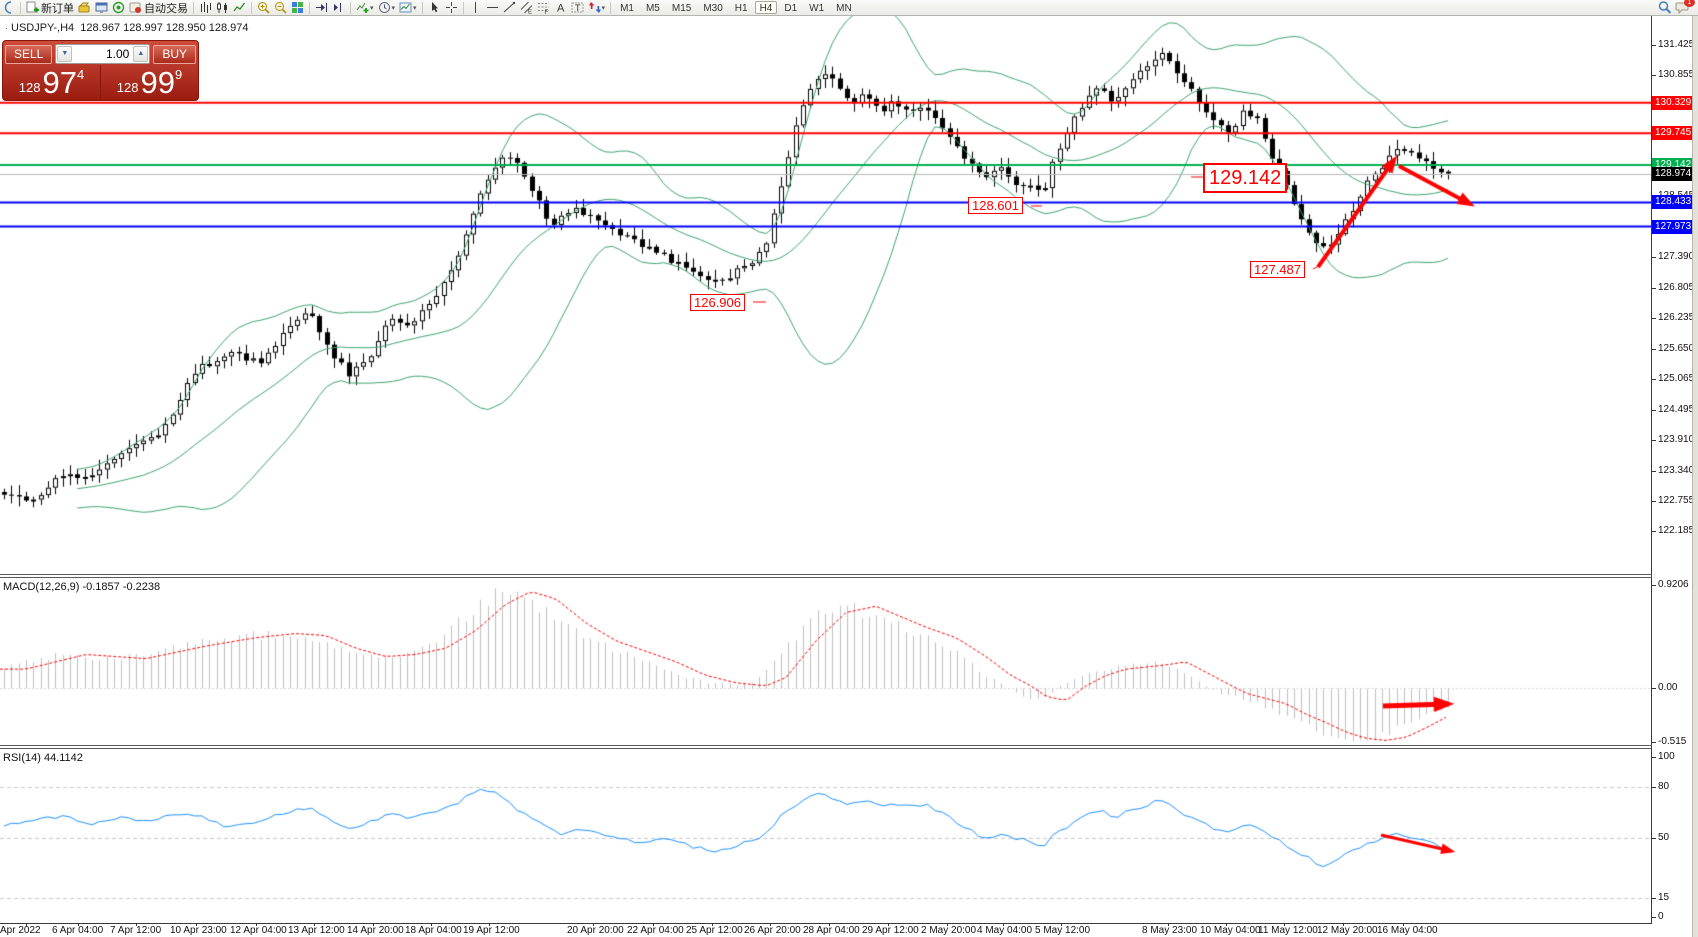 The width and height of the screenshot is (1698, 937). What do you see at coordinates (387, 8) in the screenshot?
I see `periods-button: ▾` at bounding box center [387, 8].